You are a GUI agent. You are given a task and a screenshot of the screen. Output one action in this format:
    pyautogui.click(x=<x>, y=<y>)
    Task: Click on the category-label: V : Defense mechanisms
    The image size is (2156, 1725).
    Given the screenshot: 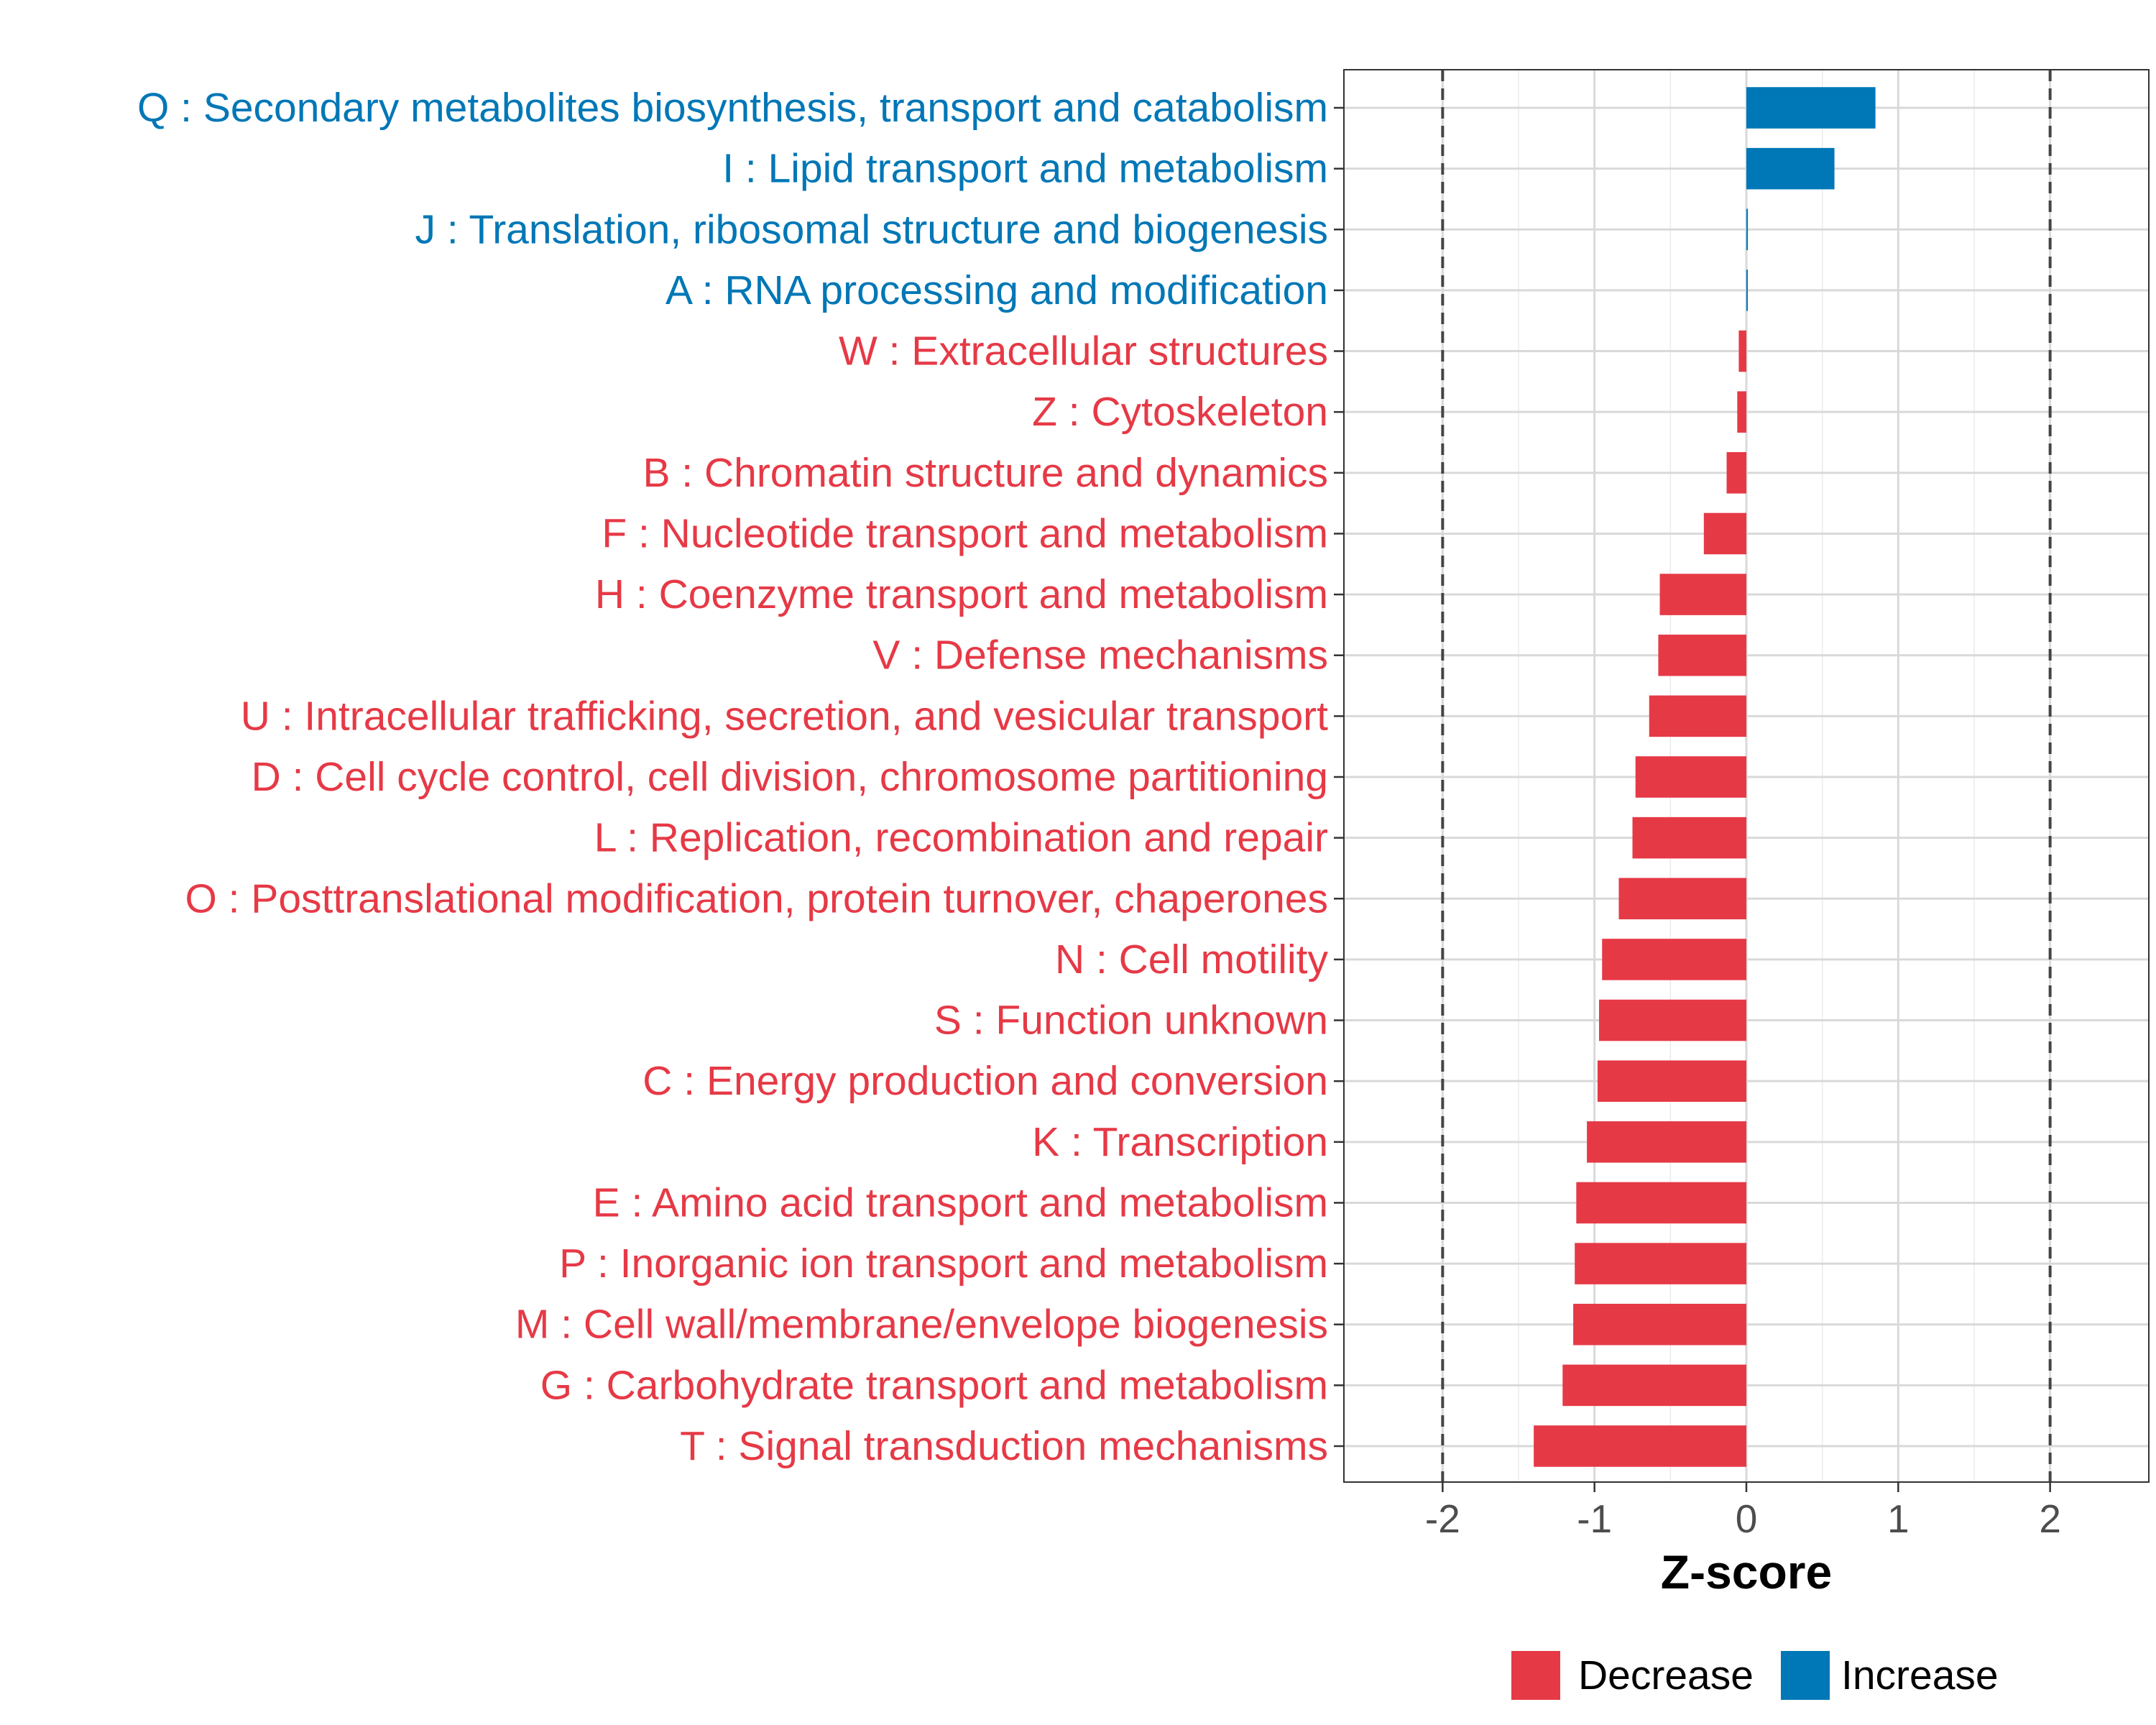 What is the action you would take?
    pyautogui.click(x=1100, y=655)
    